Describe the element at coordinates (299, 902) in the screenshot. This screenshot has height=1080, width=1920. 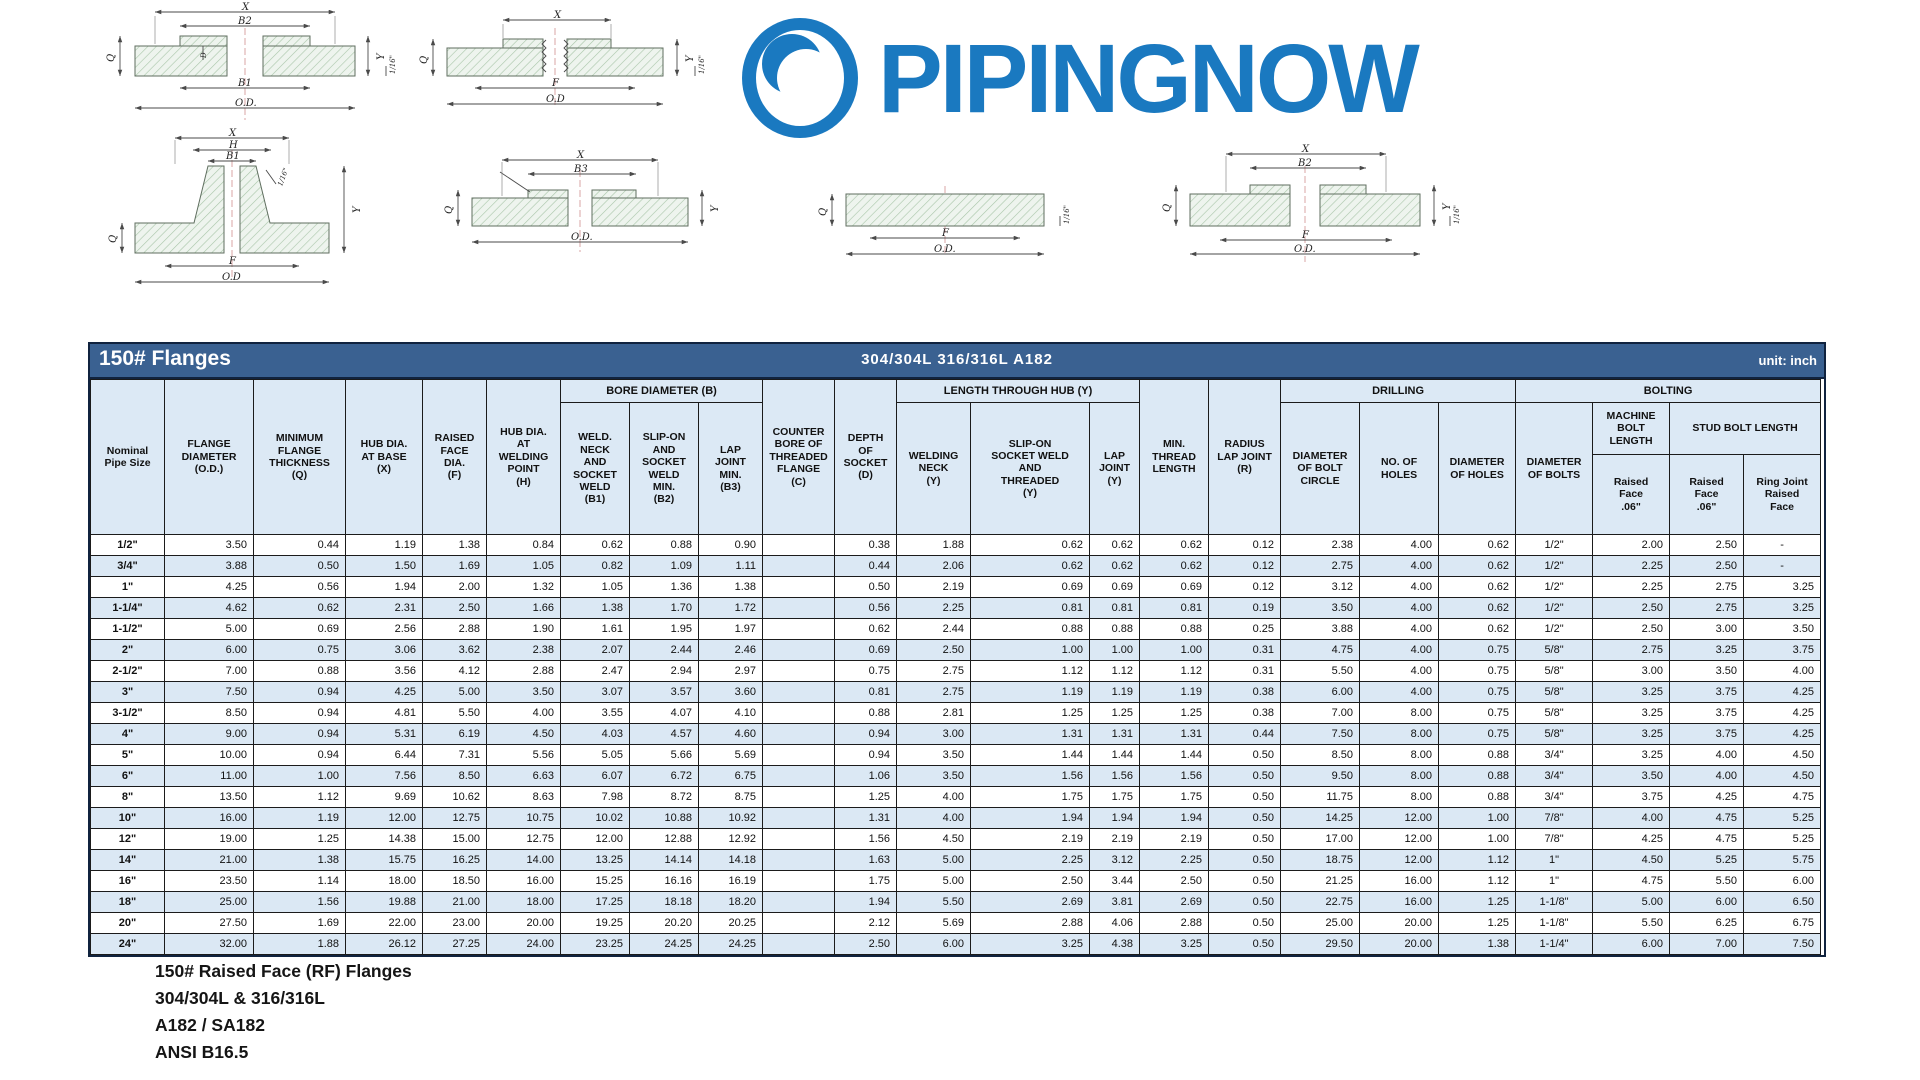
I see `value-cell: 1.56` at that location.